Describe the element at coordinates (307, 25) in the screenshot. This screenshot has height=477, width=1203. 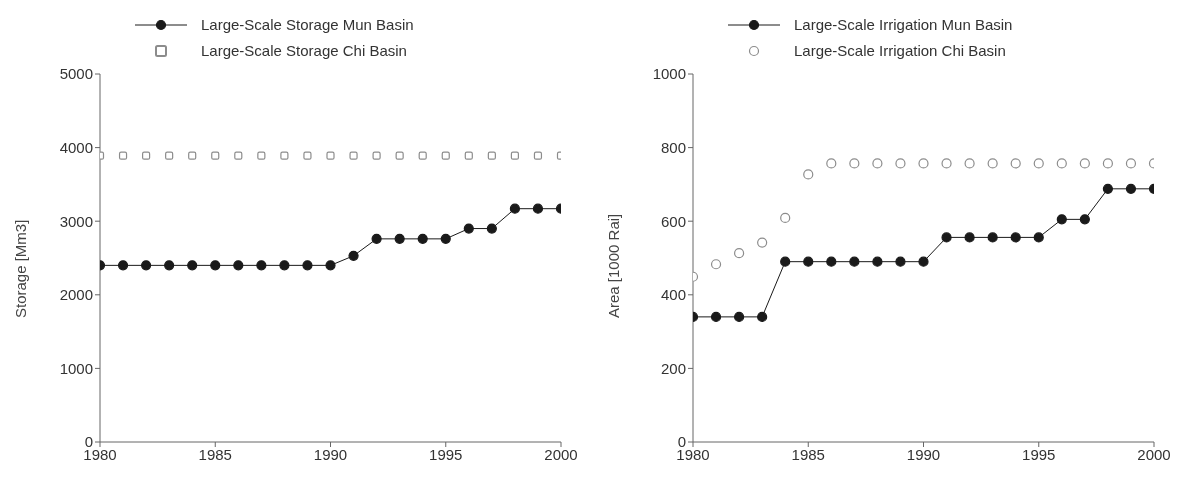
I see `legend-label: Large-Scale Storage Mun Basin` at that location.